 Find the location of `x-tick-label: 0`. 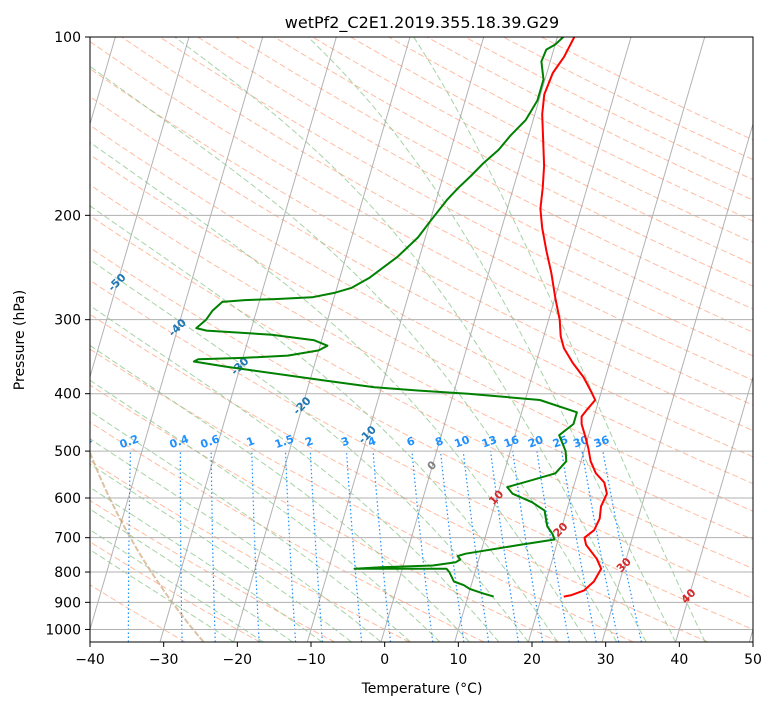

x-tick-label: 0 is located at coordinates (384, 660).